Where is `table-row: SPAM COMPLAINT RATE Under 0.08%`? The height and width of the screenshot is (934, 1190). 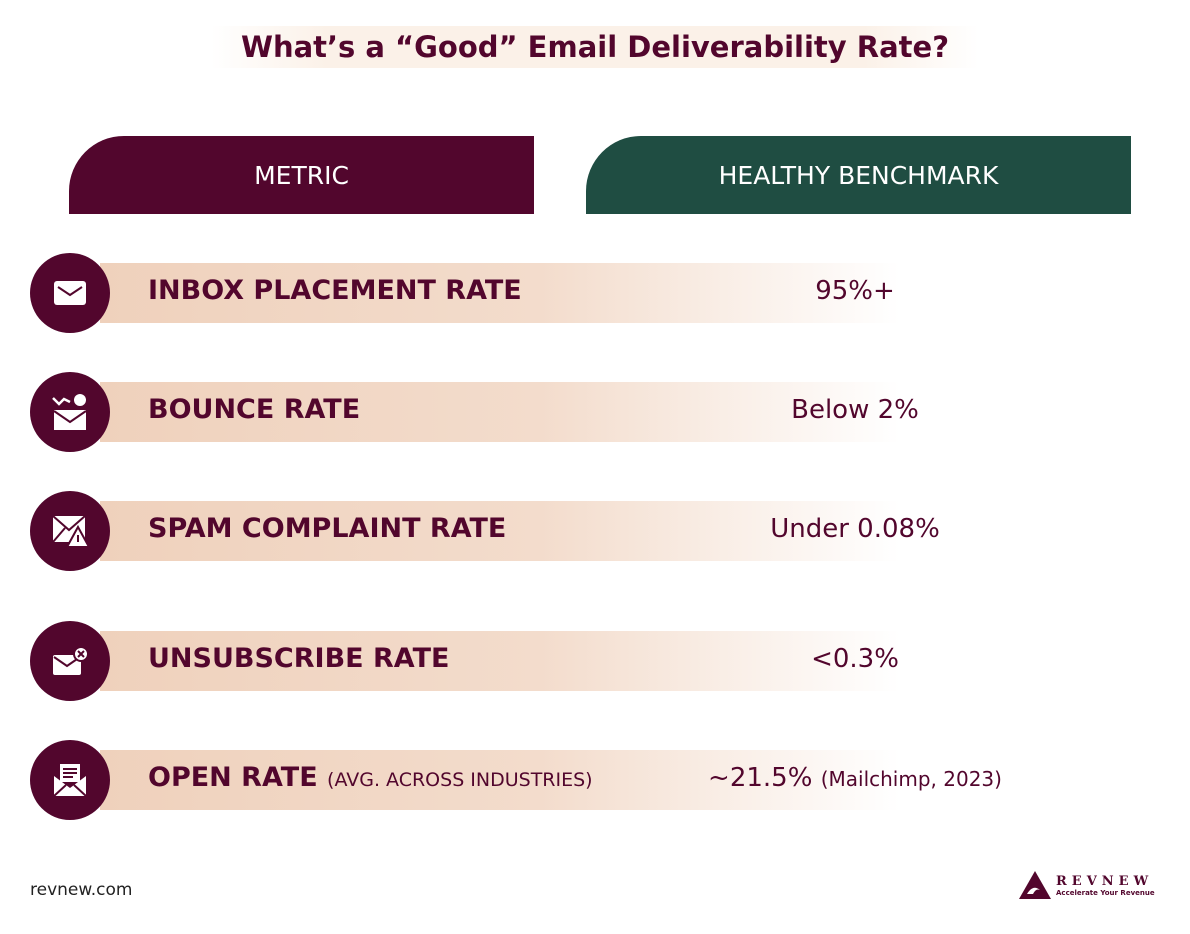
table-row: SPAM COMPLAINT RATE Under 0.08% is located at coordinates (580, 531).